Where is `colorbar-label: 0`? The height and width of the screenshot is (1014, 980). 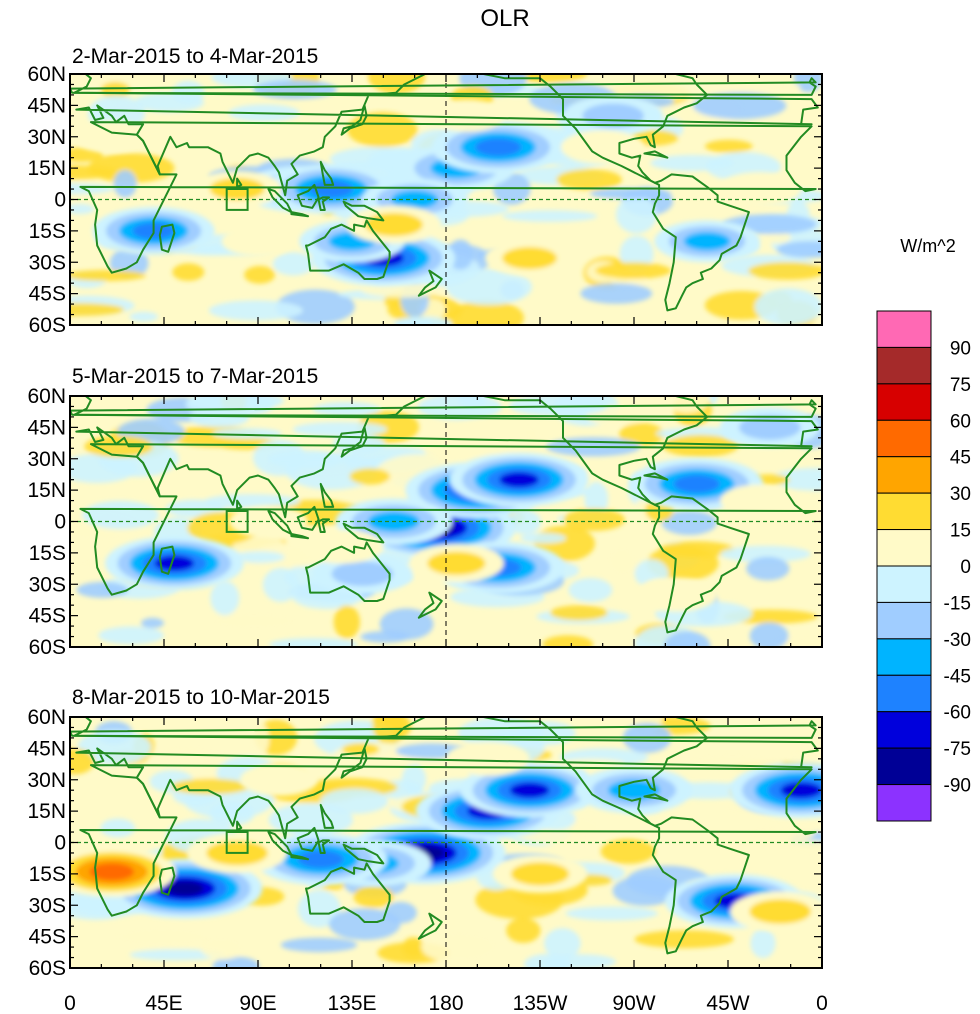
colorbar-label: 0 is located at coordinates (965, 567).